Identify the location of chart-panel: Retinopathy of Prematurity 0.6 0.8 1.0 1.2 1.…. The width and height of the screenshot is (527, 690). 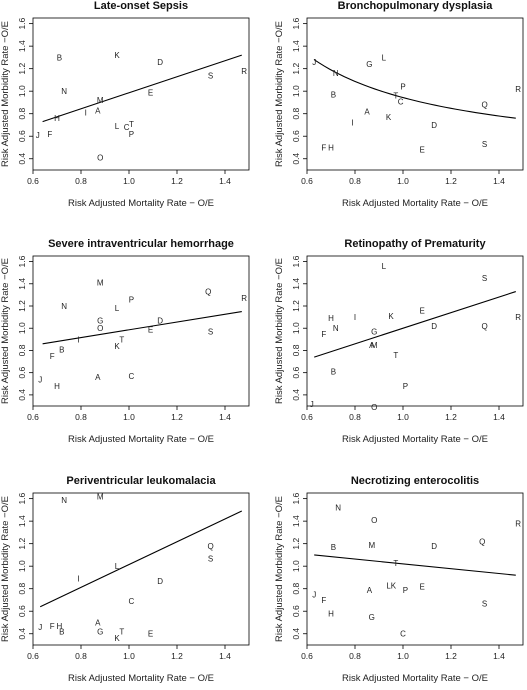
(399, 341).